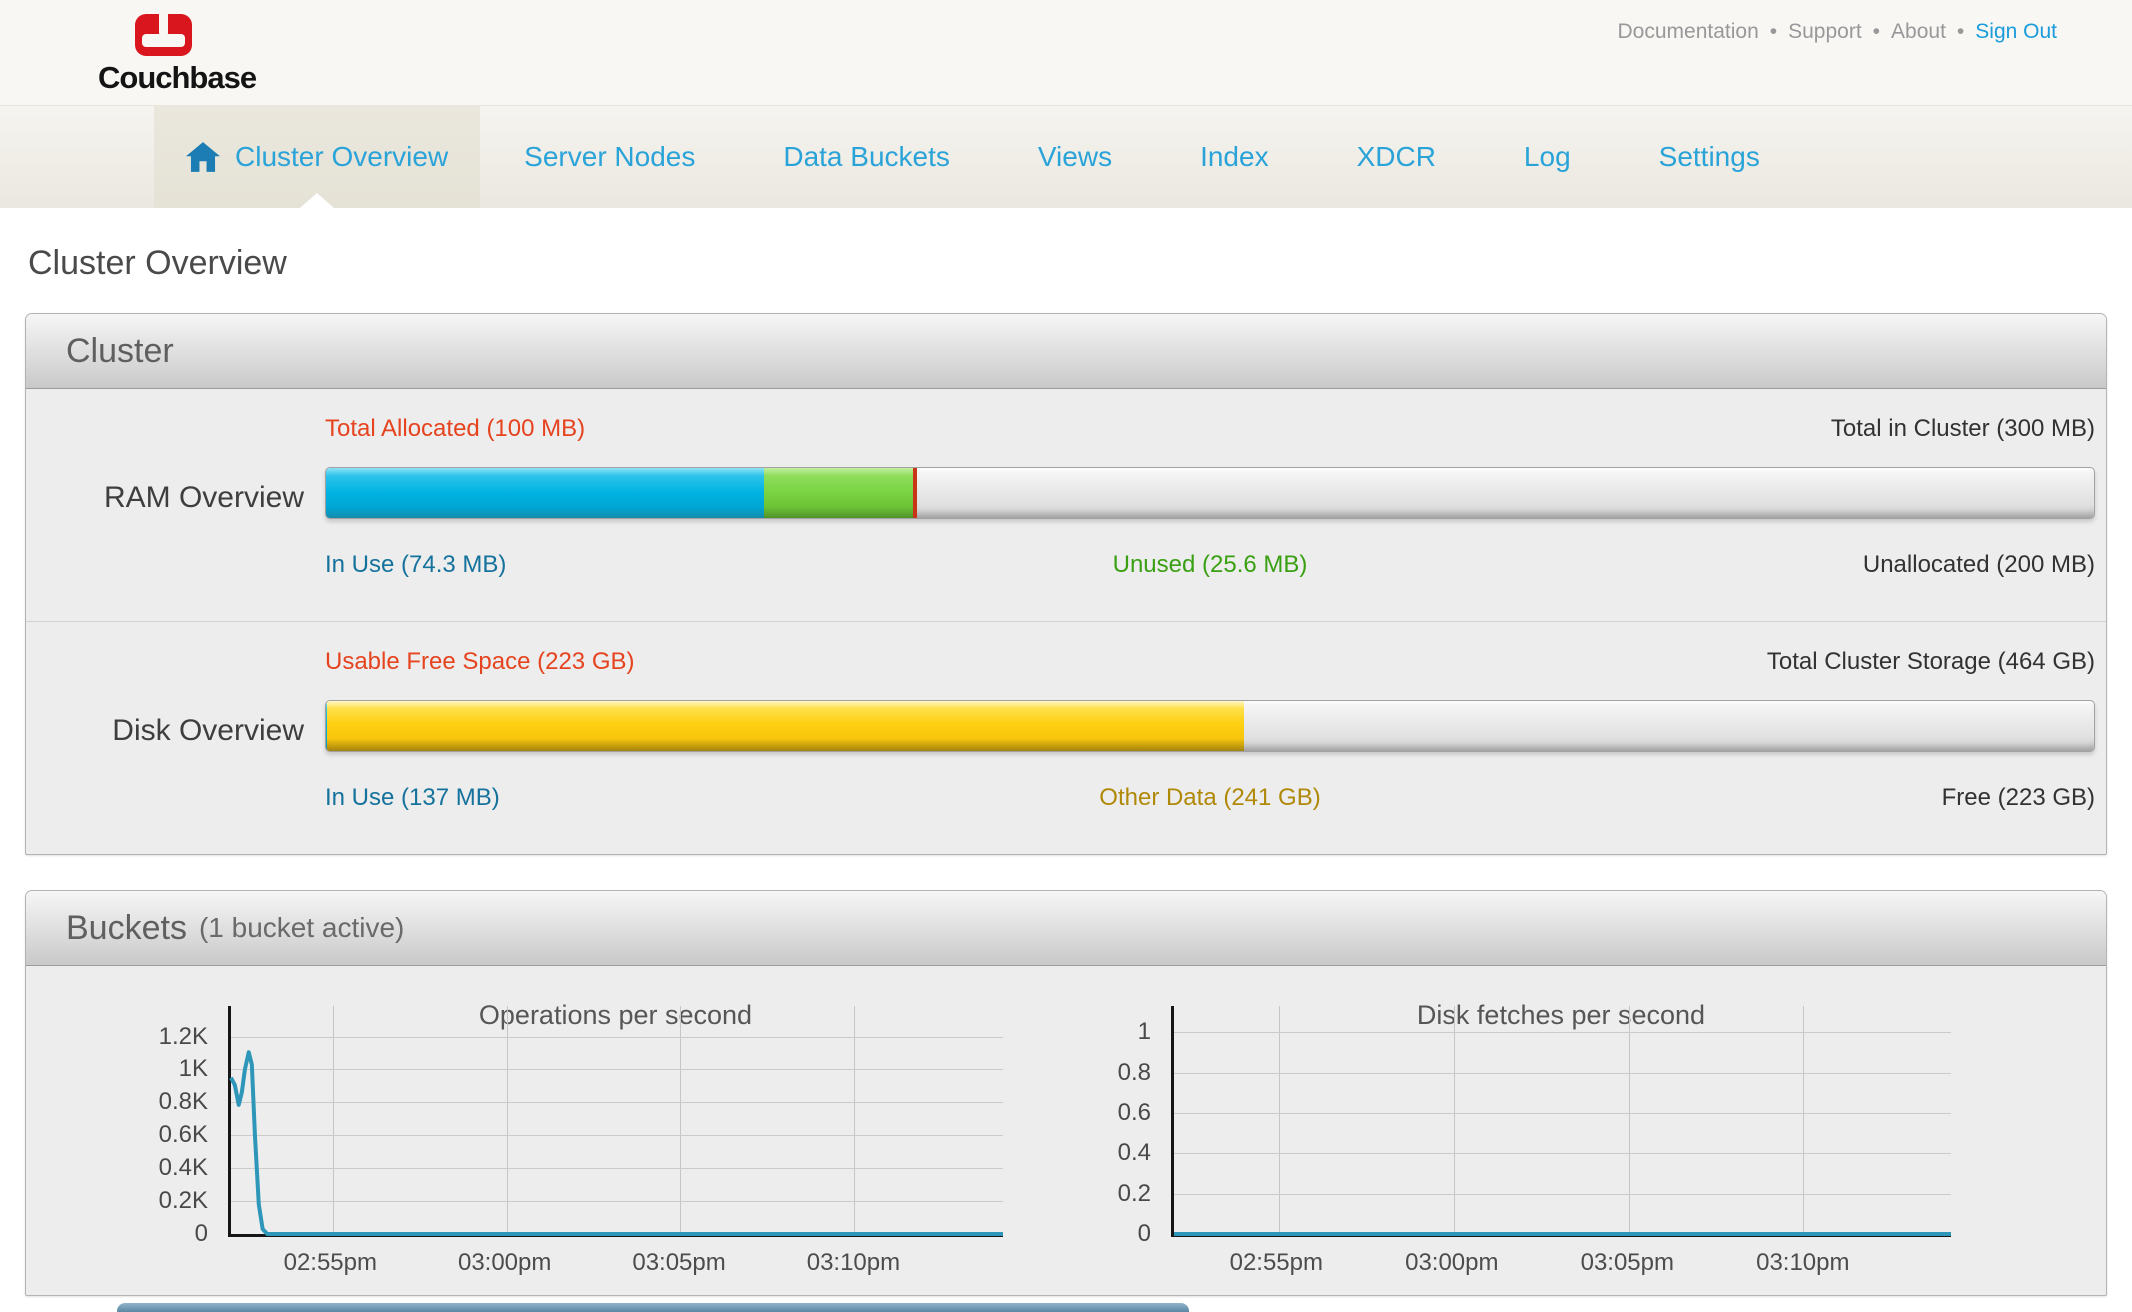 The image size is (2132, 1312). I want to click on disk-other-data-label: Other Data (241 GB), so click(1210, 797).